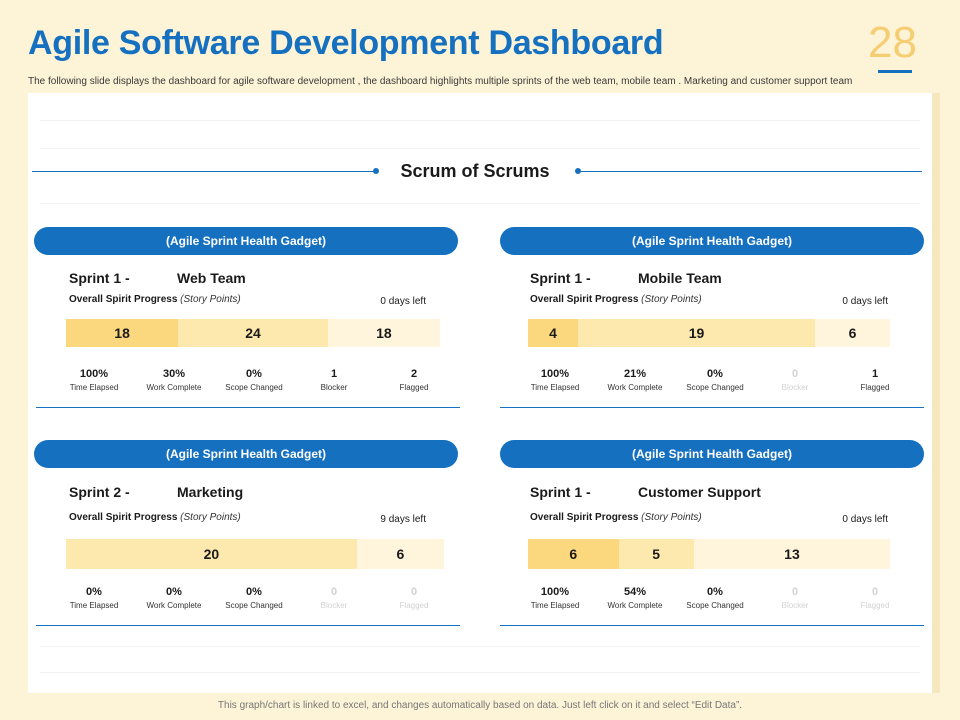  What do you see at coordinates (635, 592) in the screenshot?
I see `stat-value: 54%` at bounding box center [635, 592].